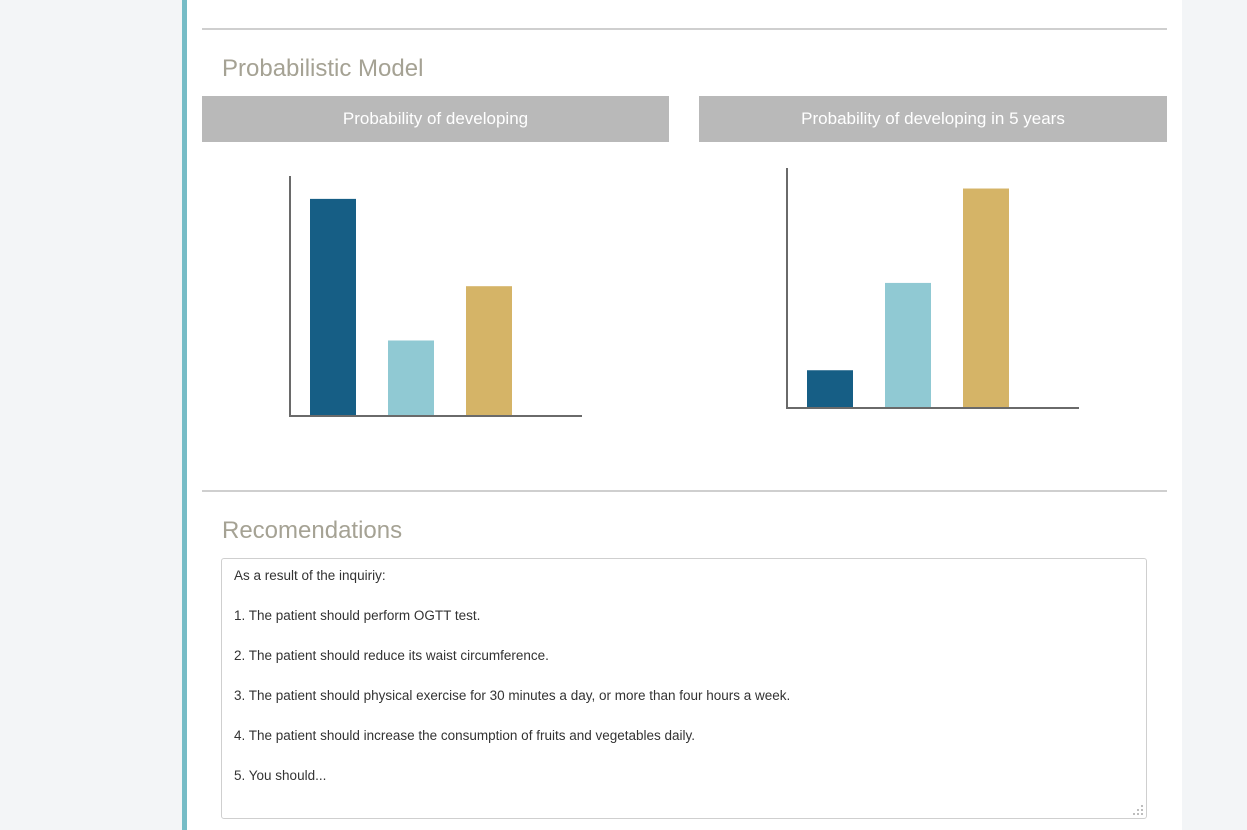 The height and width of the screenshot is (830, 1247). What do you see at coordinates (684, 491) in the screenshot?
I see `middle-divider` at bounding box center [684, 491].